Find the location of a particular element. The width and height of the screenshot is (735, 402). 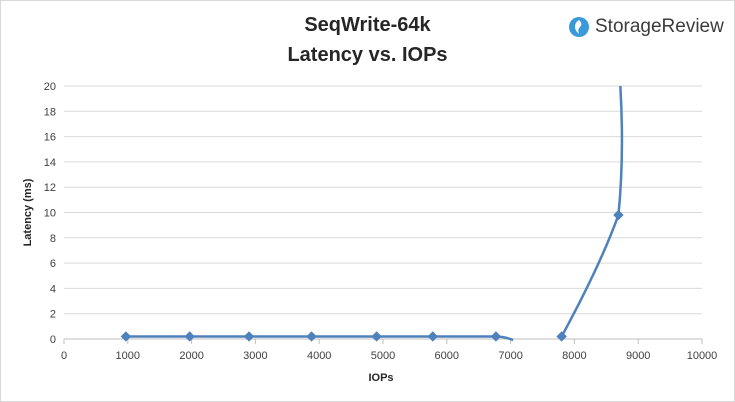

y-tick-label: 18 is located at coordinates (50, 112).